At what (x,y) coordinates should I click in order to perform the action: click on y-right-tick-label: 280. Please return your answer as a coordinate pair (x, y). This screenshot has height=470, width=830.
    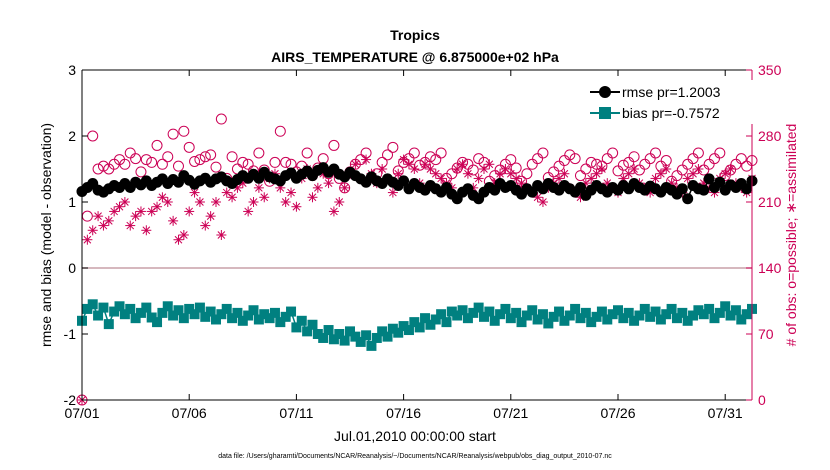
    Looking at the image, I should click on (770, 136).